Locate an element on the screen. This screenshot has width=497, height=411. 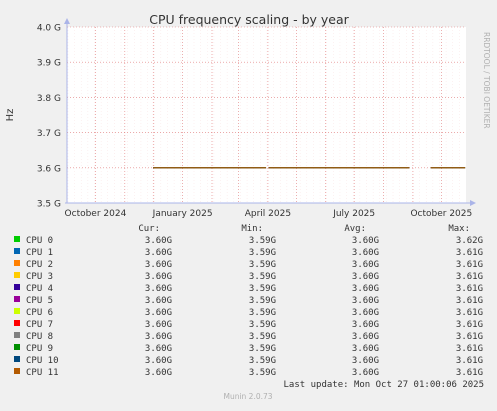
legend-series-name: CPU 8 is located at coordinates (39, 337).